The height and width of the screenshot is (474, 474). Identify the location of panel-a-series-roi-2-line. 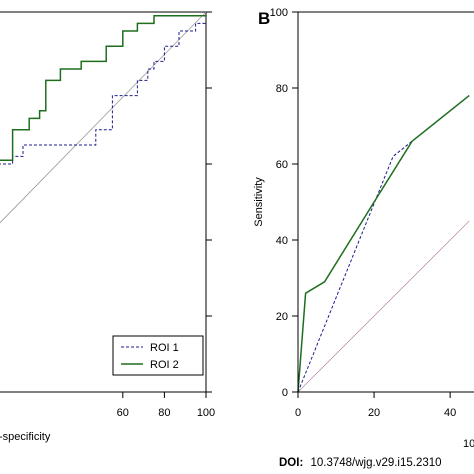
(103, 88).